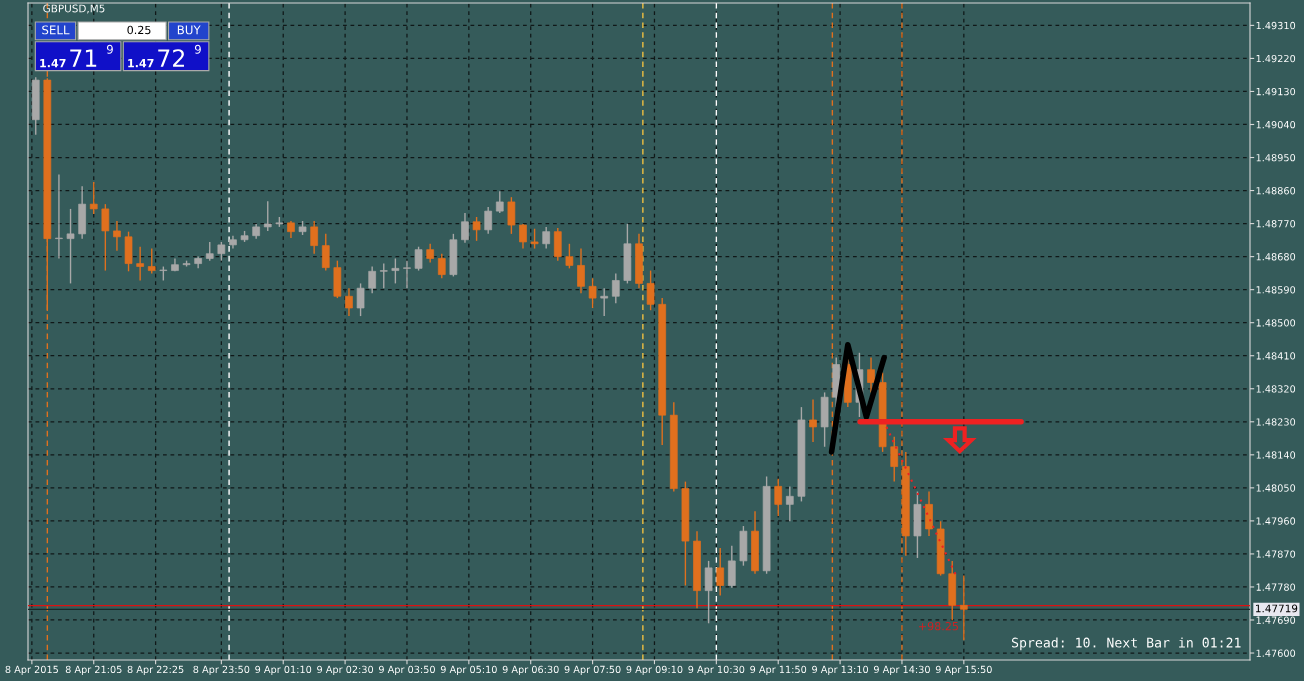  What do you see at coordinates (155, 670) in the screenshot?
I see `x-tick-label: 8 Apr 22:25` at bounding box center [155, 670].